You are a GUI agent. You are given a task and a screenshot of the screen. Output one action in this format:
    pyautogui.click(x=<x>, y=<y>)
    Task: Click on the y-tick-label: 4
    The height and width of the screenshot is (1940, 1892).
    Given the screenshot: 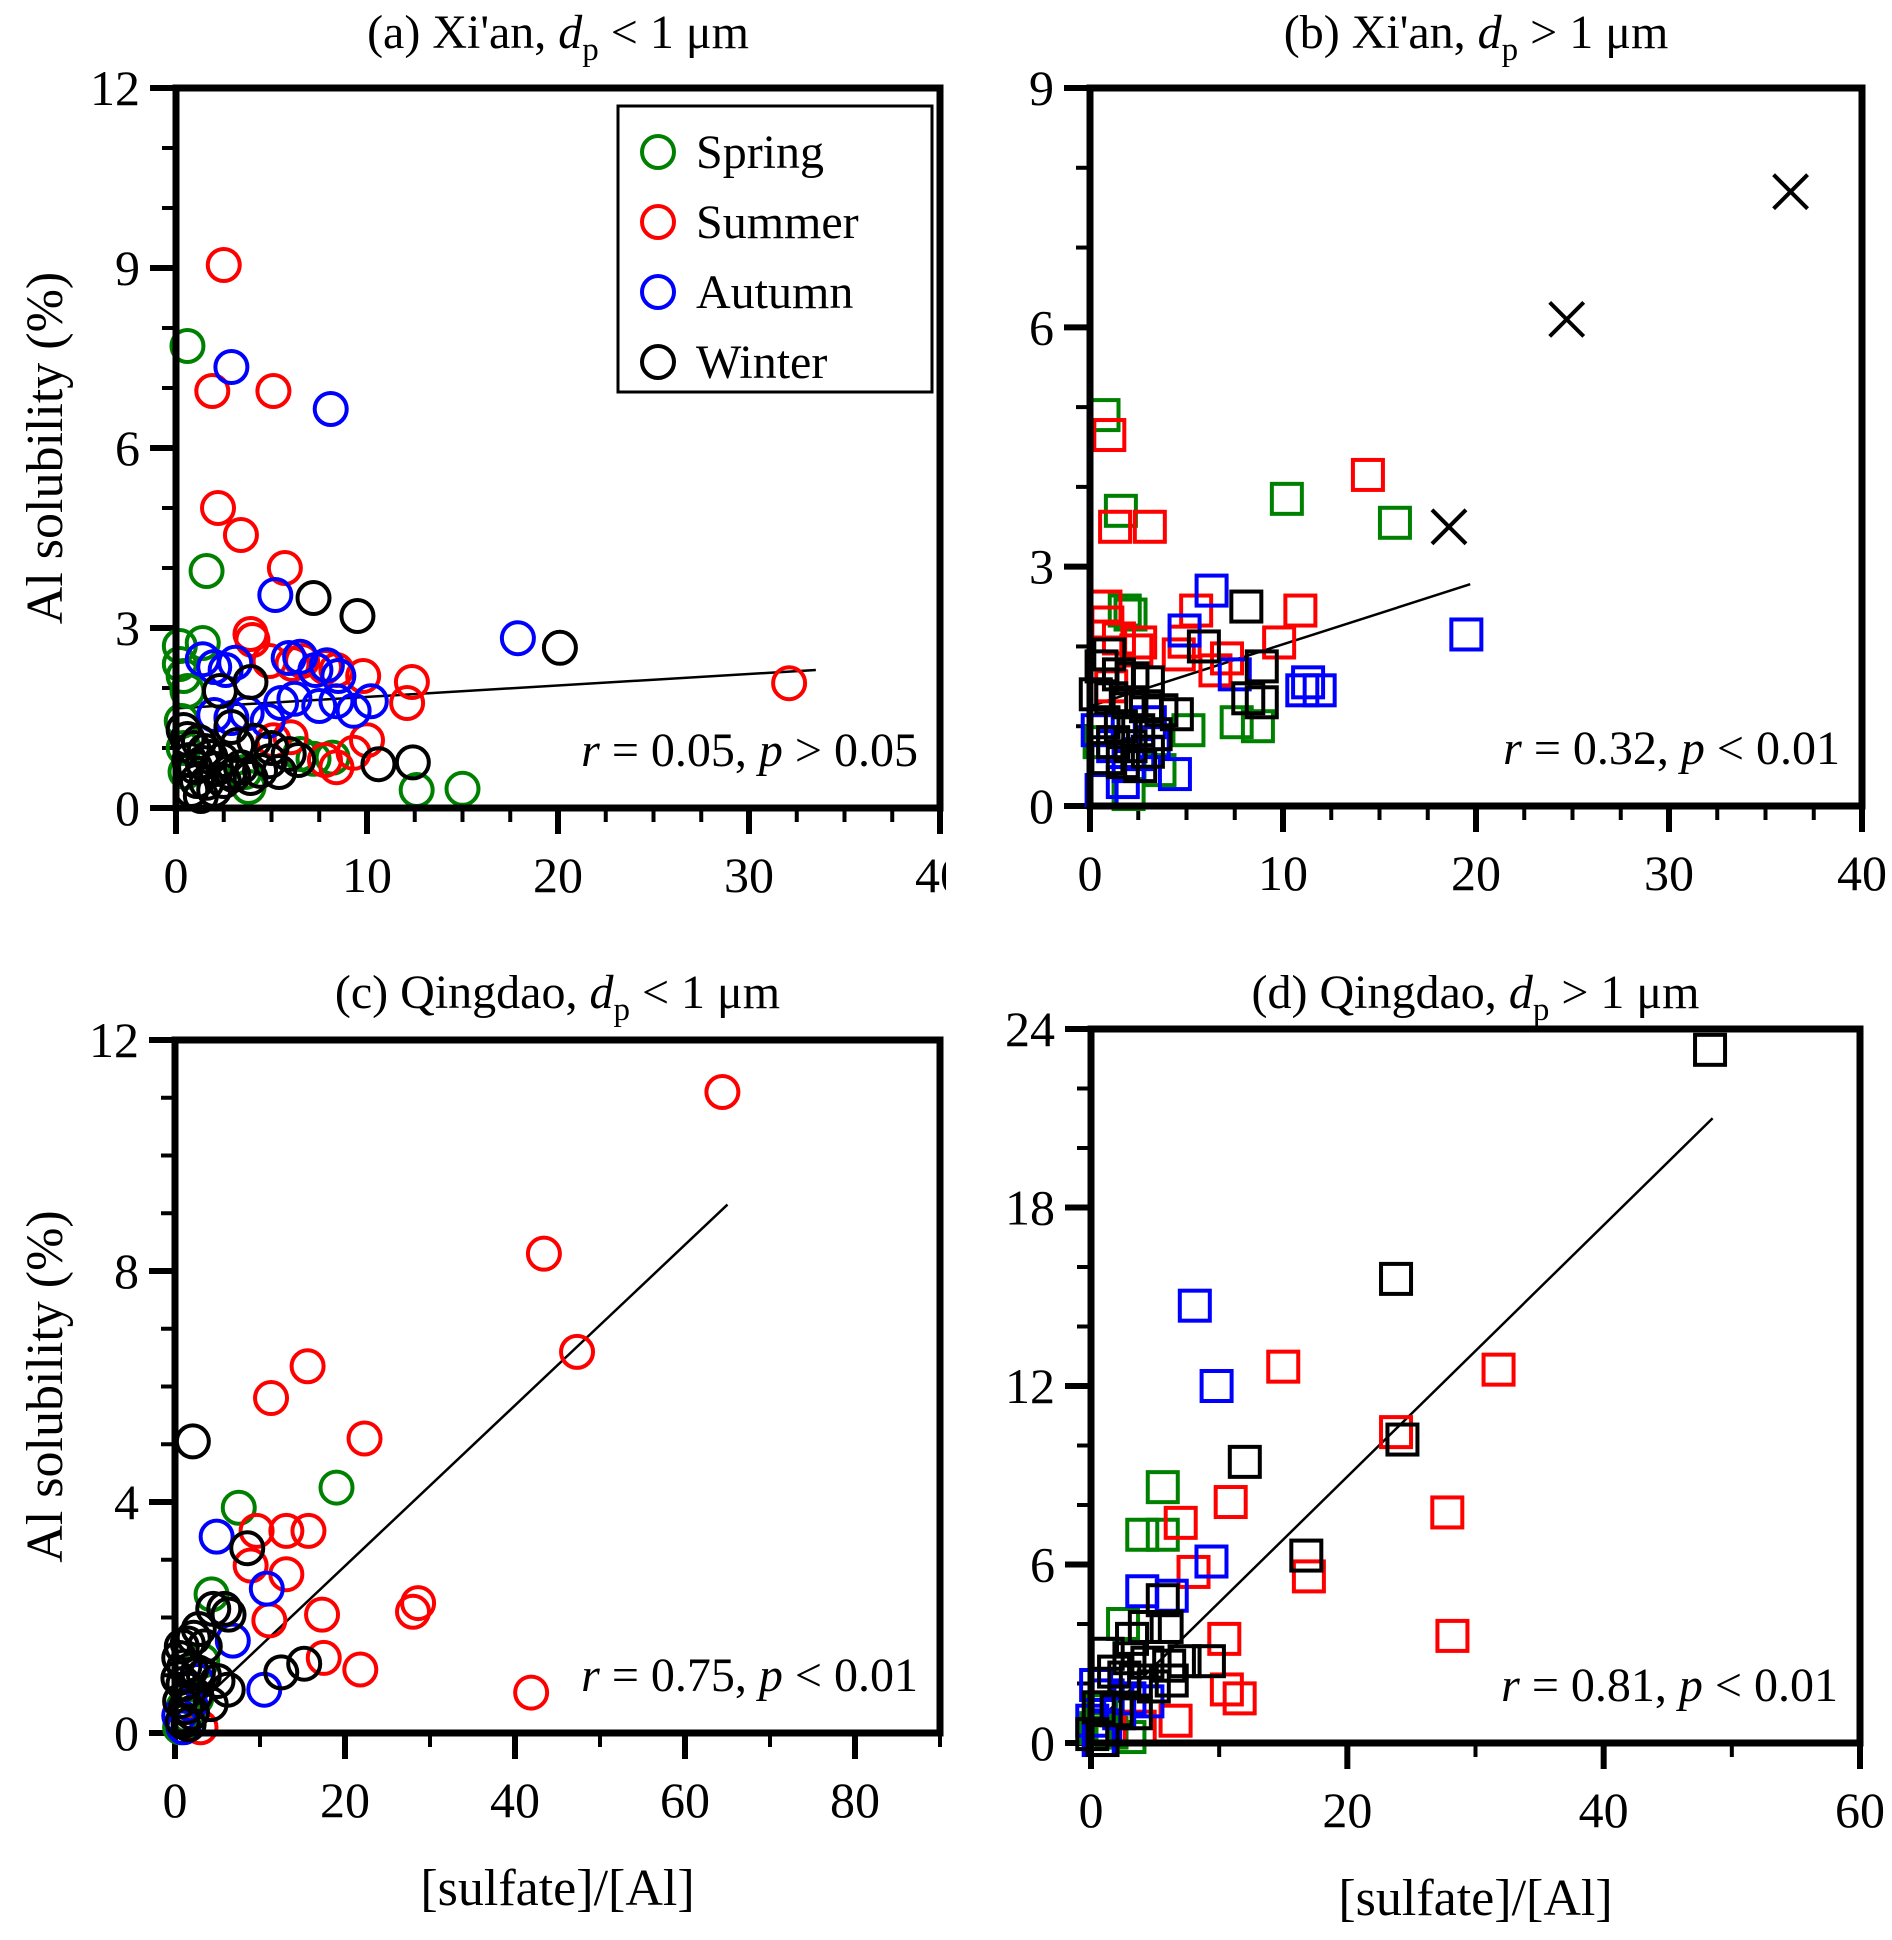 What is the action you would take?
    pyautogui.click(x=126, y=1502)
    